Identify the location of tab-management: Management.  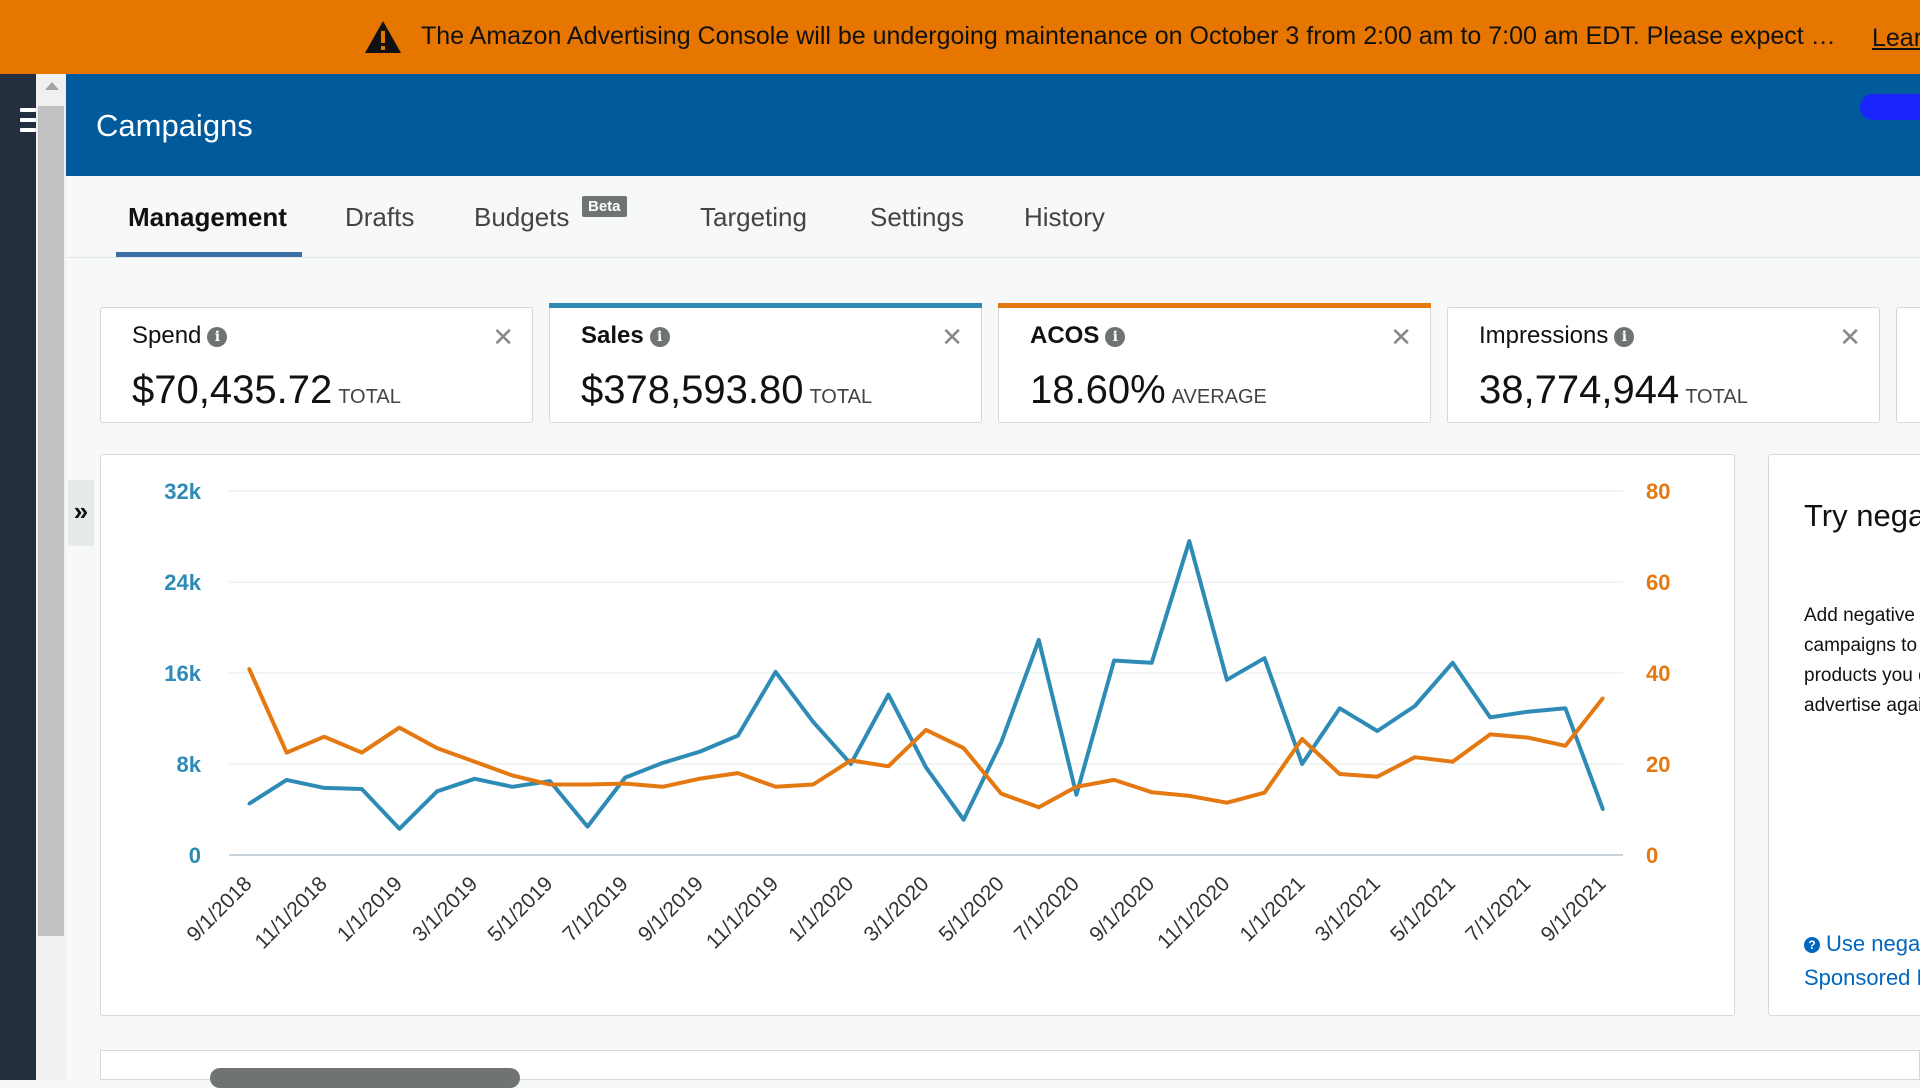
(207, 217).